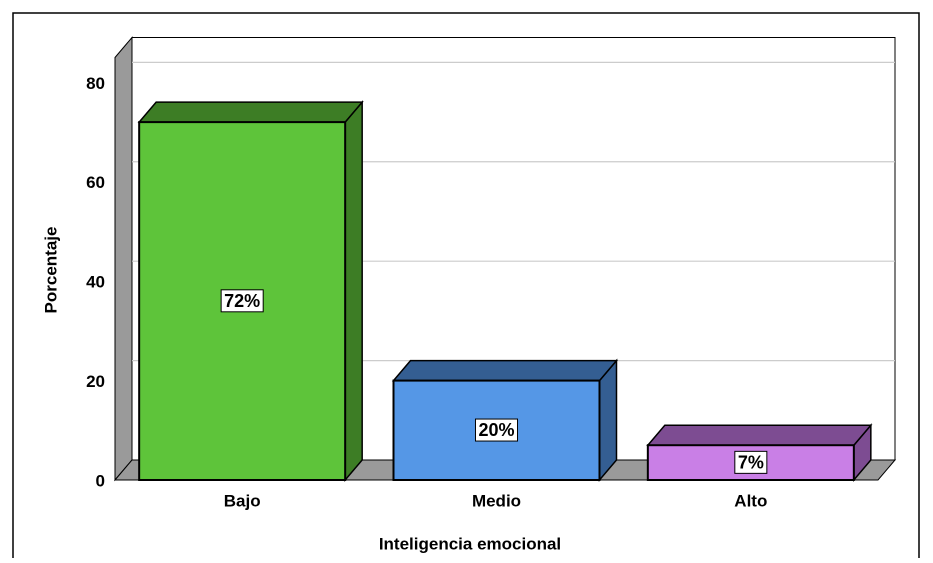 The width and height of the screenshot is (933, 563). What do you see at coordinates (123, 259) in the screenshot?
I see `left-wall` at bounding box center [123, 259].